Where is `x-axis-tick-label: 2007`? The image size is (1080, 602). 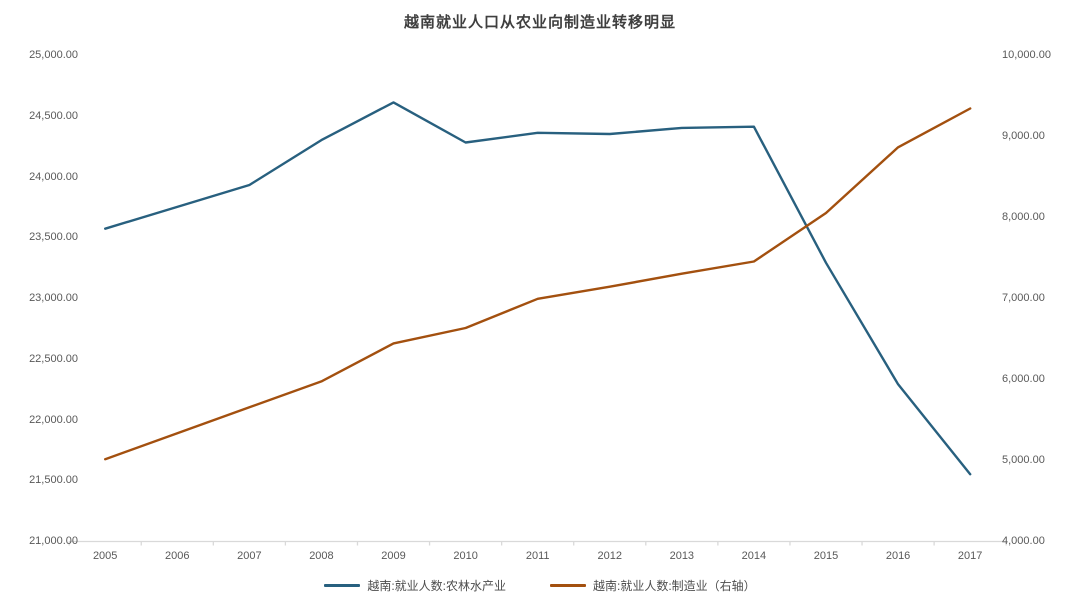 x-axis-tick-label: 2007 is located at coordinates (249, 556).